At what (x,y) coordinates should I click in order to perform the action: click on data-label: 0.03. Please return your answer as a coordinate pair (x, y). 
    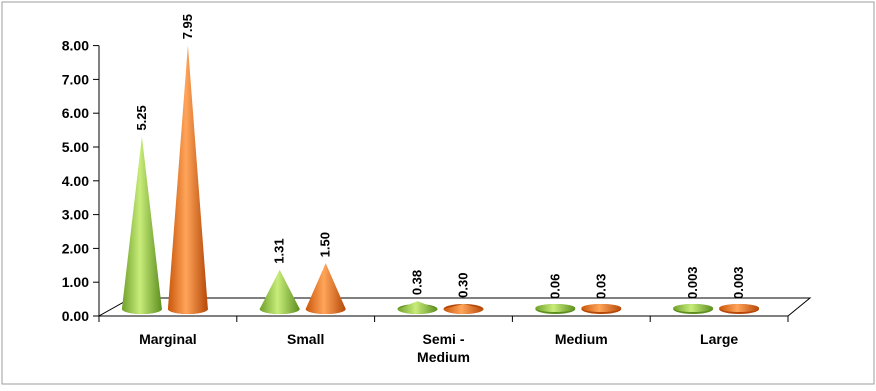
    Looking at the image, I should click on (600, 286).